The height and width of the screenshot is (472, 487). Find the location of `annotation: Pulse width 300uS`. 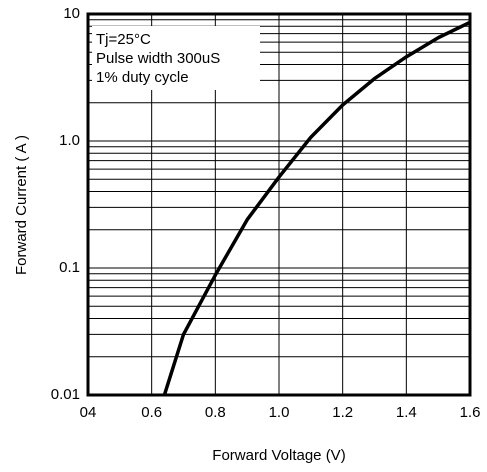

annotation: Pulse width 300uS is located at coordinates (158, 58).